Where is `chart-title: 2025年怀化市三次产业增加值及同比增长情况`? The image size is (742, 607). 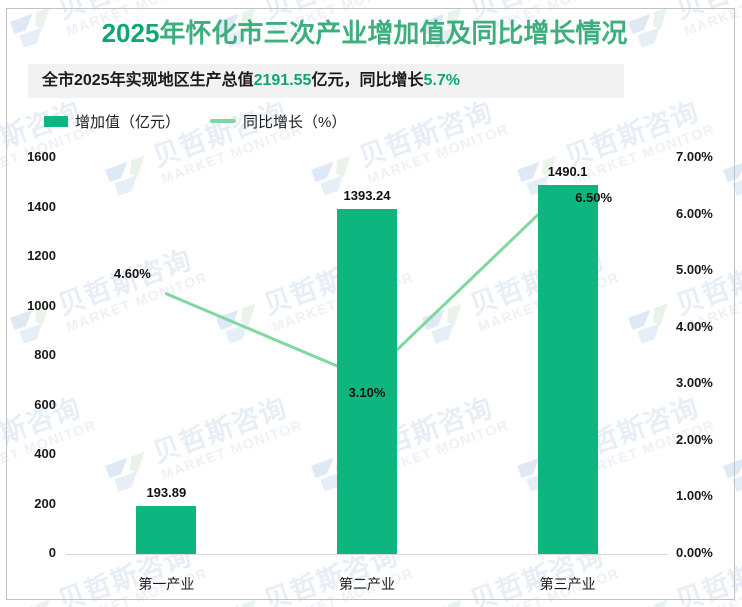 chart-title: 2025年怀化市三次产业增加值及同比增长情况 is located at coordinates (364, 33).